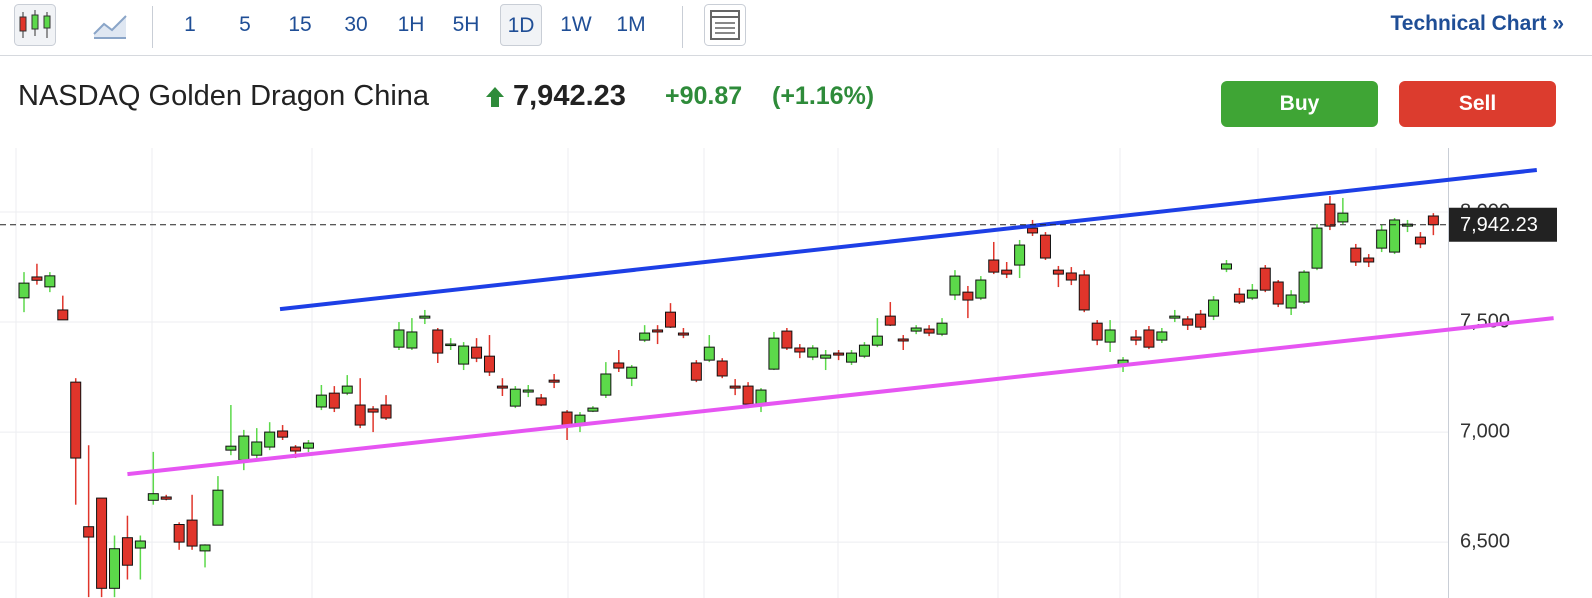 Image resolution: width=1592 pixels, height=598 pixels. What do you see at coordinates (1477, 23) in the screenshot?
I see `technical-chart-link: Technical Chart »` at bounding box center [1477, 23].